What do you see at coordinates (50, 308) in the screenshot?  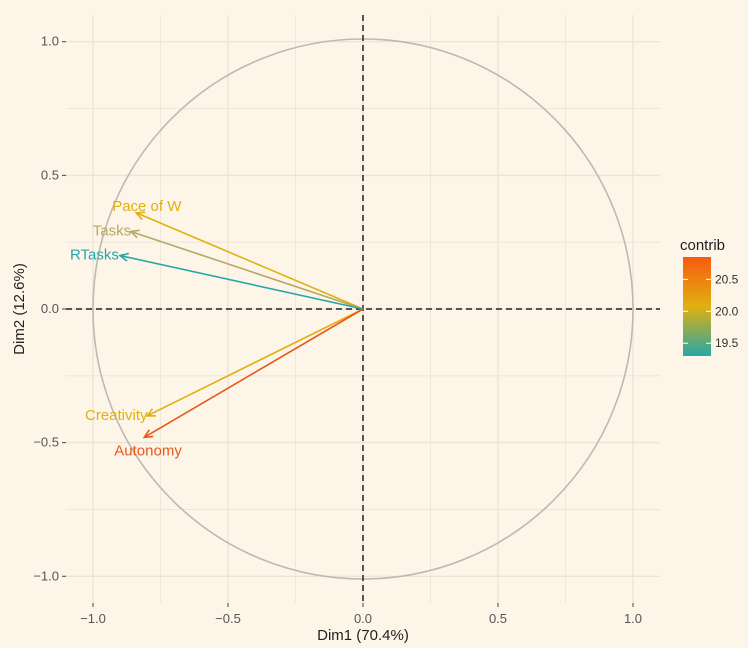 I see `y-tick-label: 0.0` at bounding box center [50, 308].